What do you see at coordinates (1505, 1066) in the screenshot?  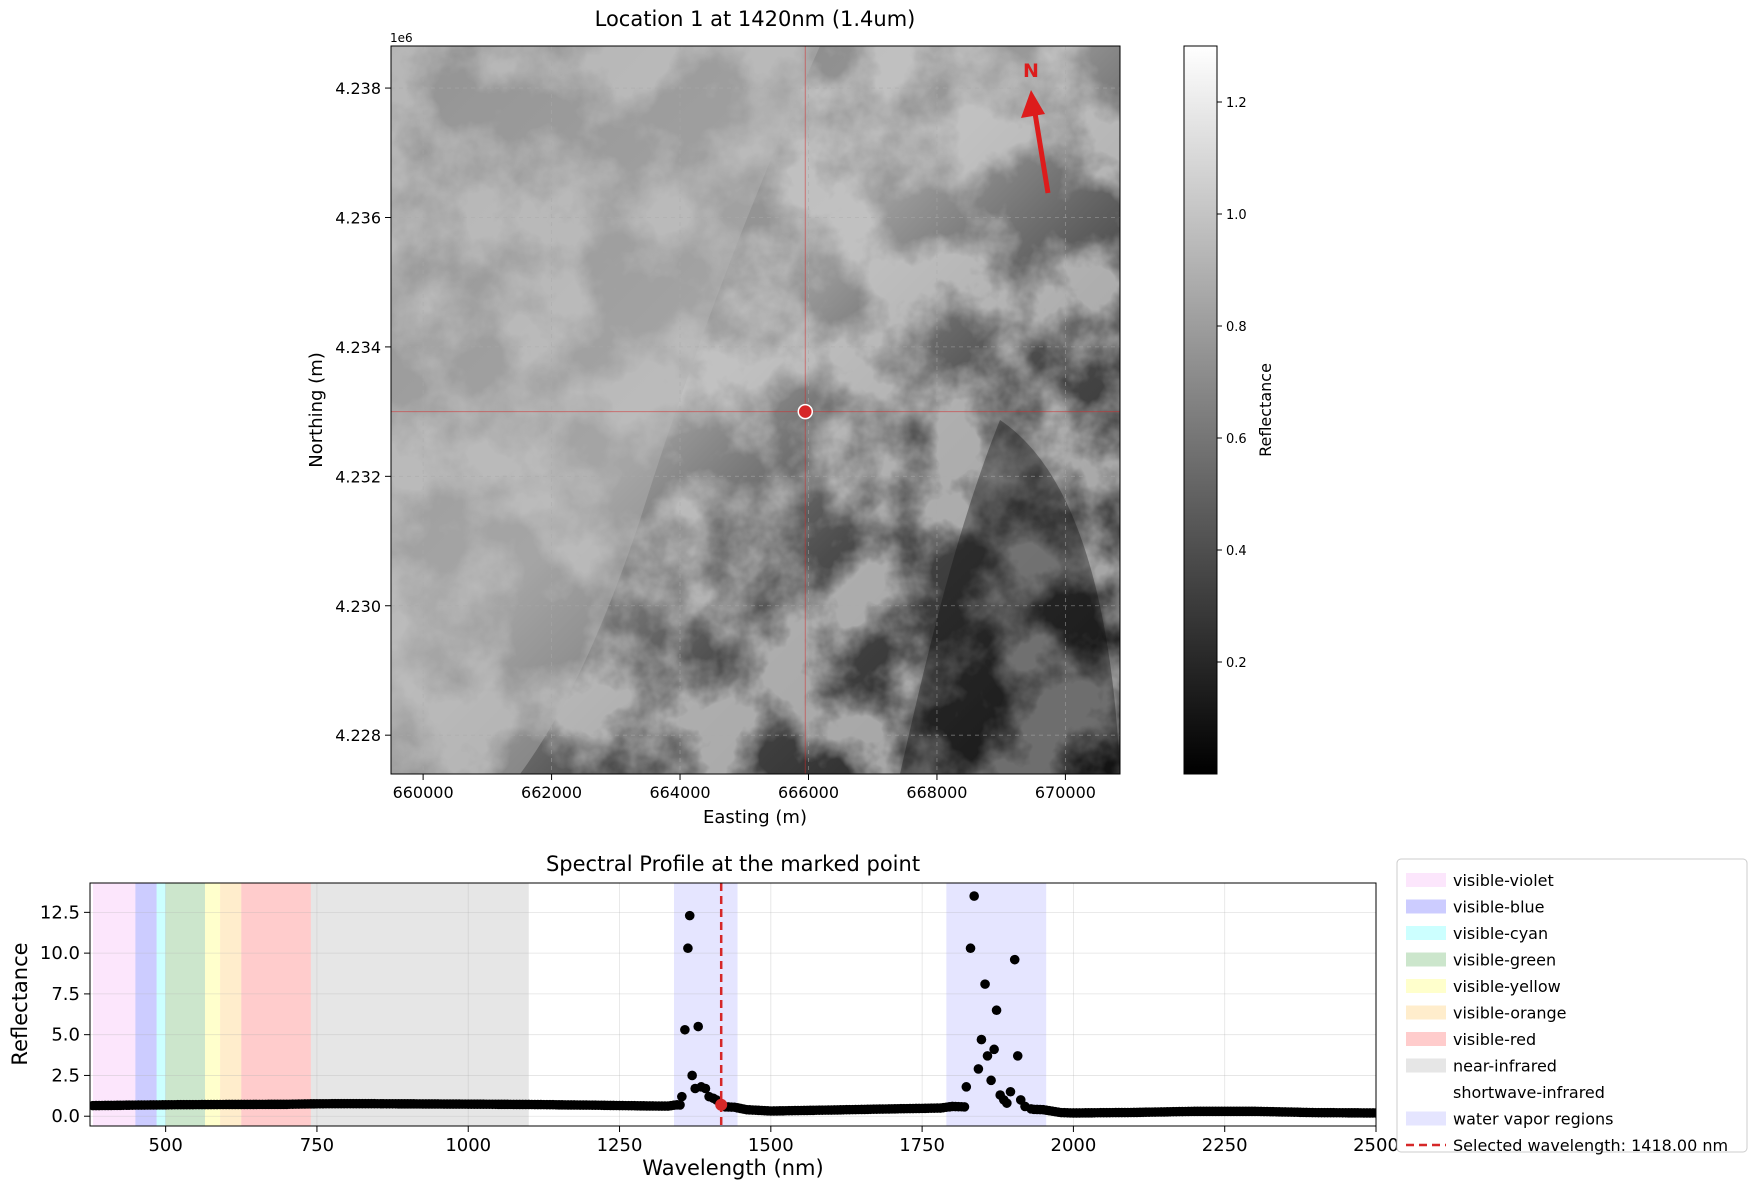 I see `legend-label: near-infrared` at bounding box center [1505, 1066].